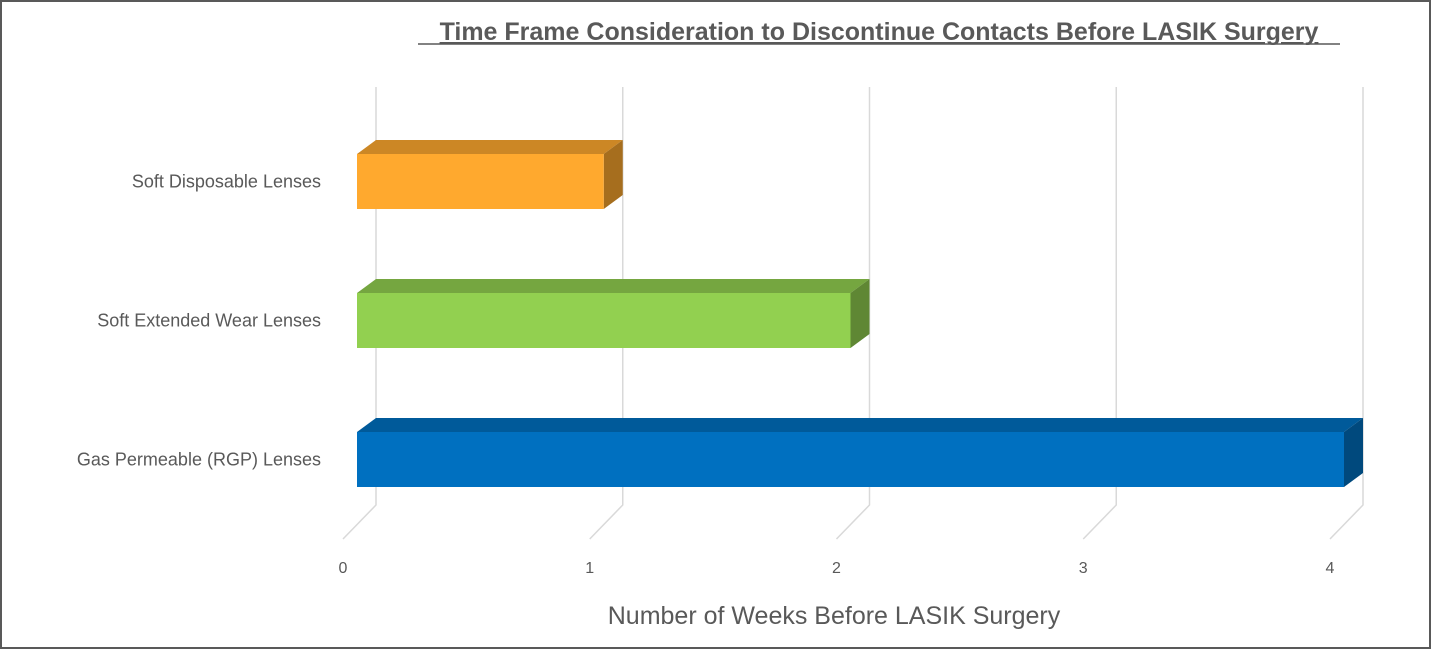 Image resolution: width=1431 pixels, height=649 pixels. I want to click on x-tick-label: 4, so click(1330, 568).